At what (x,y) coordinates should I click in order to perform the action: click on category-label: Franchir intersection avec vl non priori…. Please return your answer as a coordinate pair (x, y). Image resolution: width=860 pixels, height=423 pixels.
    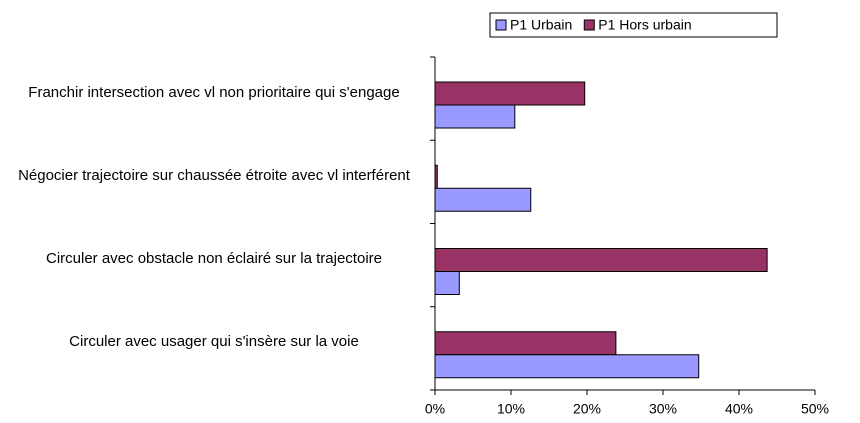
    Looking at the image, I should click on (214, 92).